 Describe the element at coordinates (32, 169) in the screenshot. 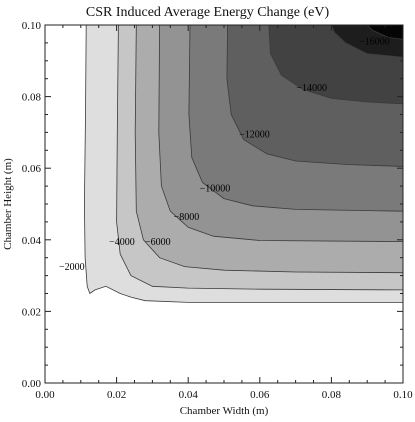

I see `y-tick-label: 0.06` at that location.